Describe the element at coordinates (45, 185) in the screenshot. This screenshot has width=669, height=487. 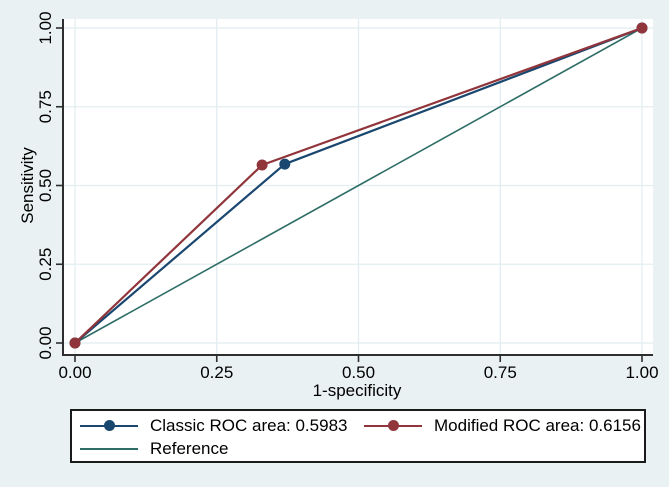
I see `y-tick-label: 0.50` at that location.